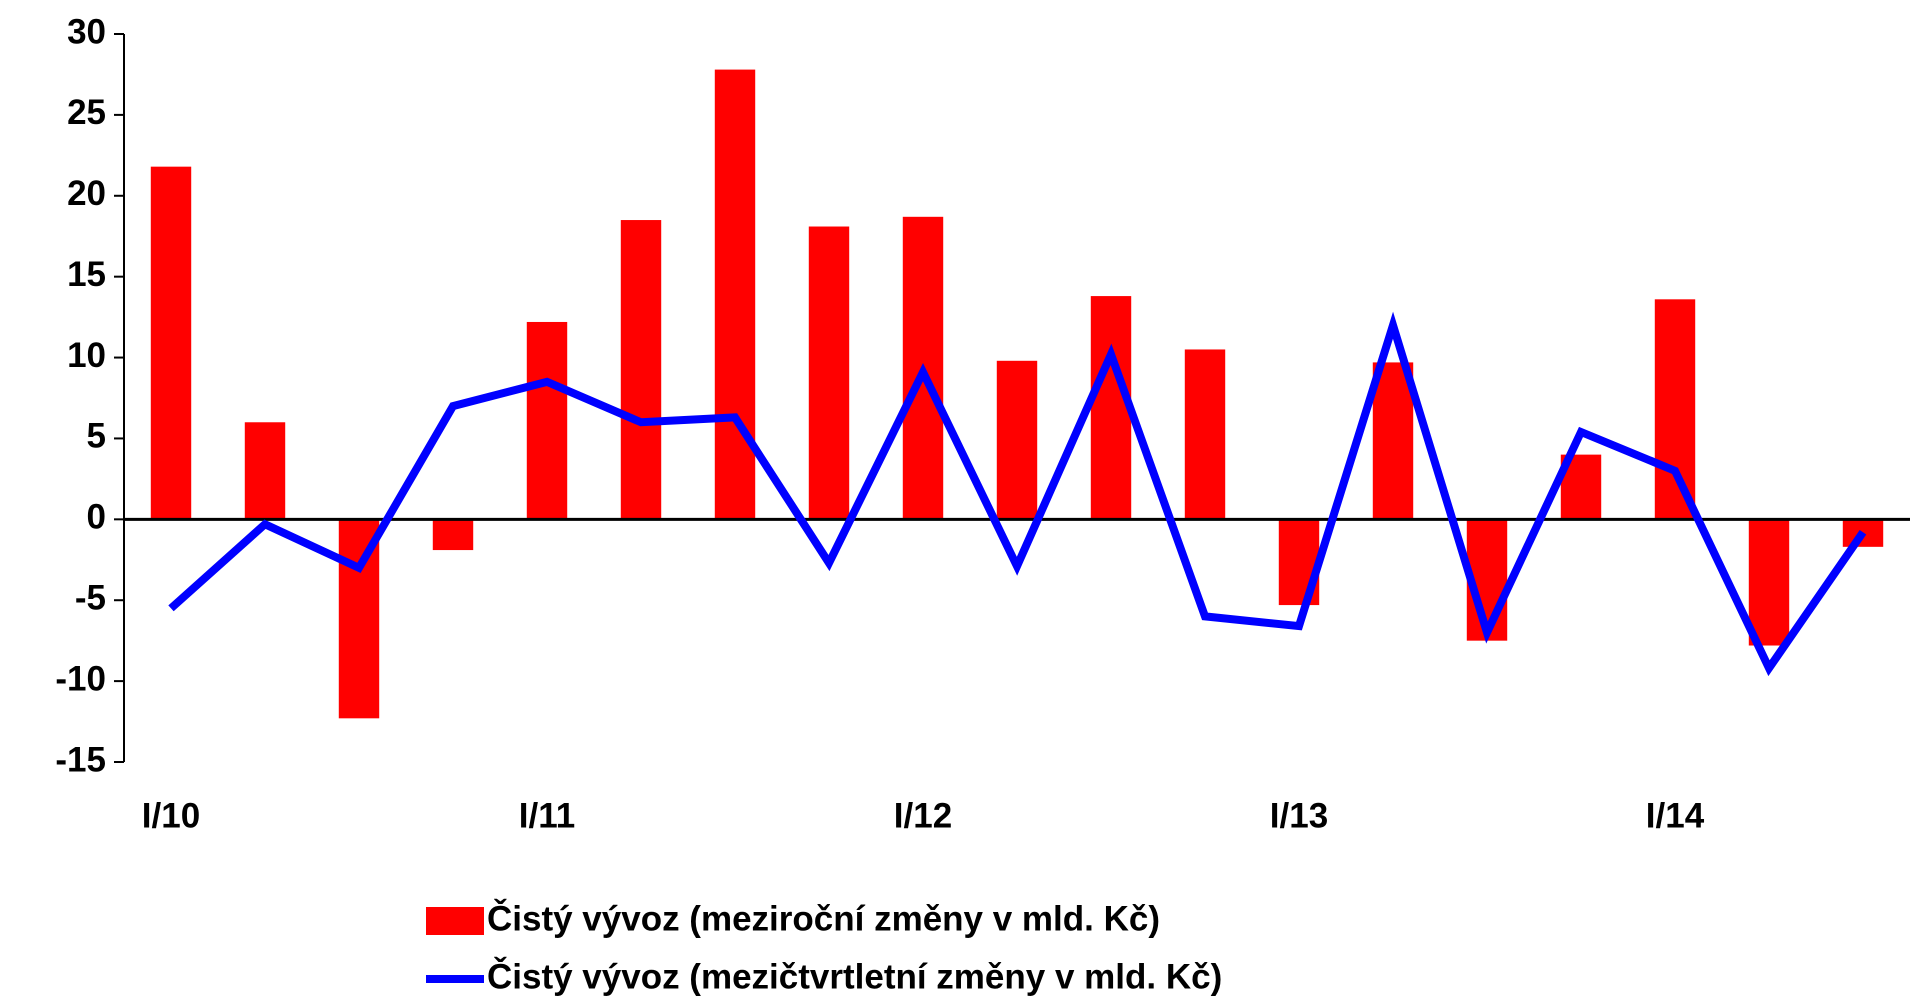 This screenshot has height=1007, width=1910. What do you see at coordinates (1299, 815) in the screenshot?
I see `x-tick-label: I/13` at bounding box center [1299, 815].